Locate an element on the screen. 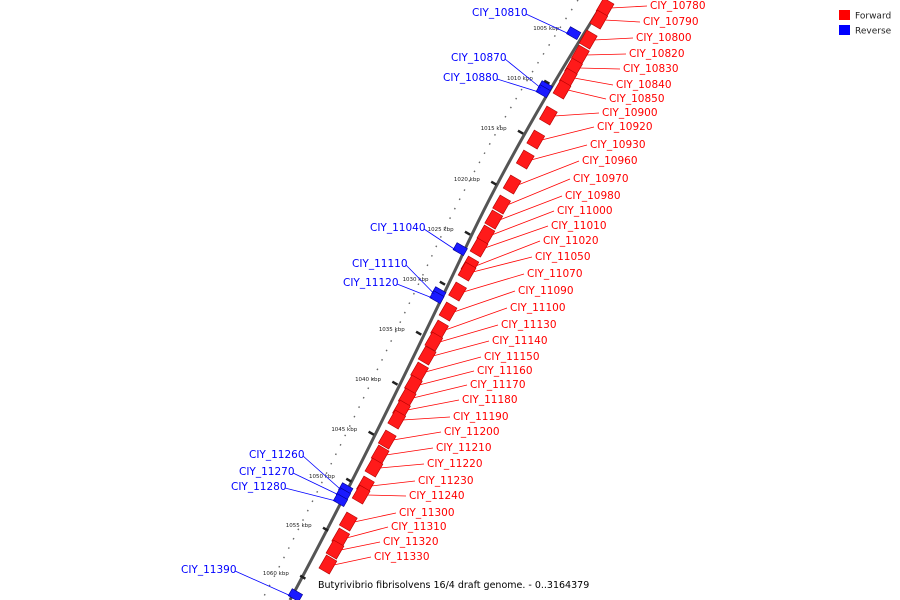 Image resolution: width=900 pixels, height=600 pixels. forward-gene-label: CIY_11020 is located at coordinates (571, 241).